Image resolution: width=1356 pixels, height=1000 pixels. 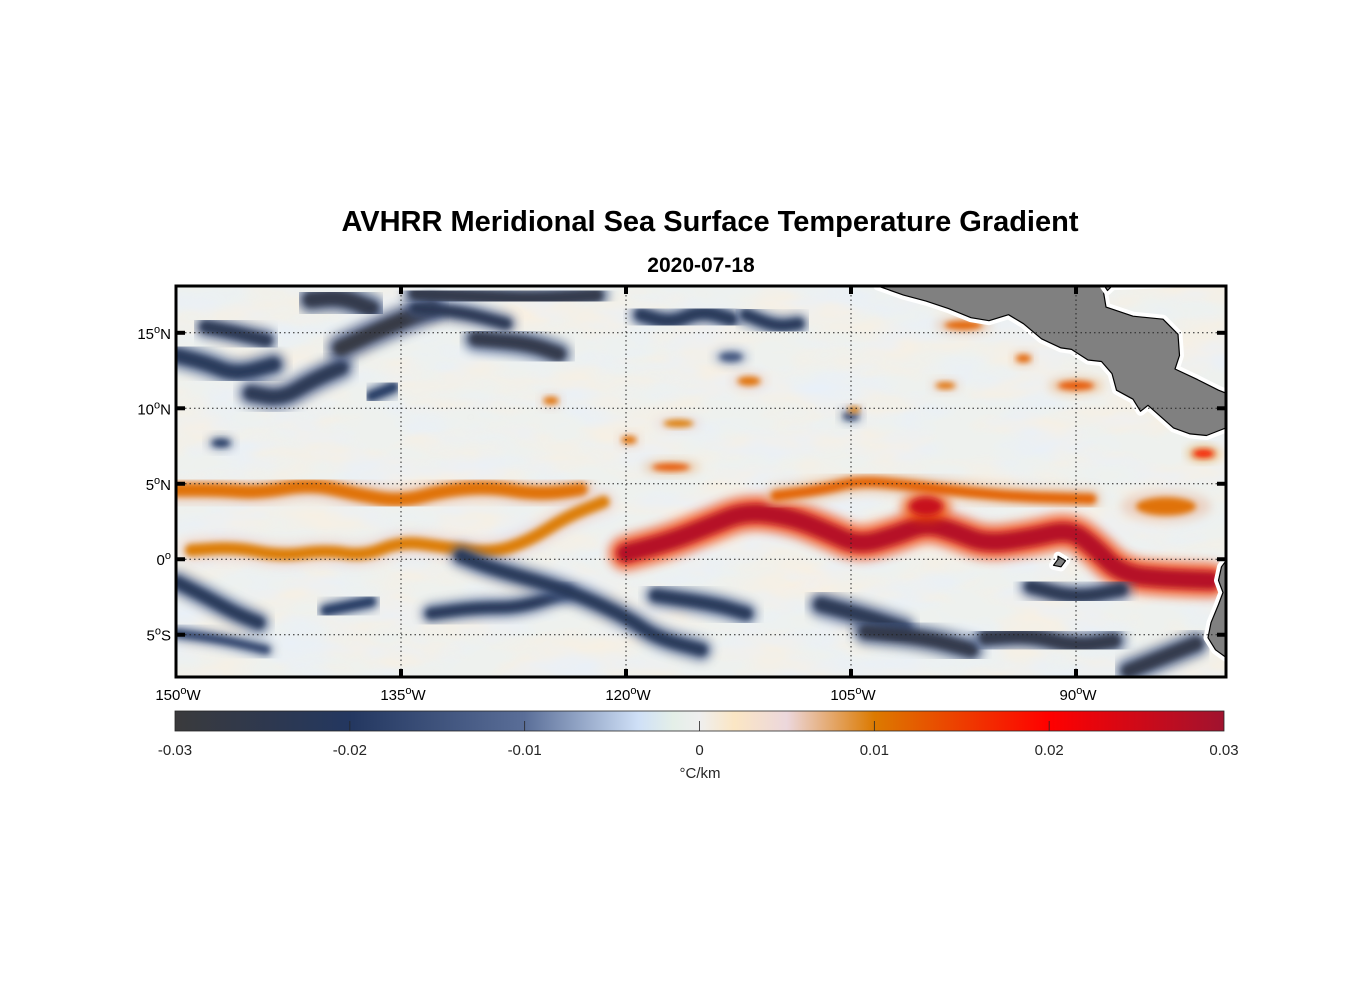 I want to click on colorbar: -0.03 -0.02 -0.01 0 0.01 0.02 0.03 °C/km, so click(x=698, y=746).